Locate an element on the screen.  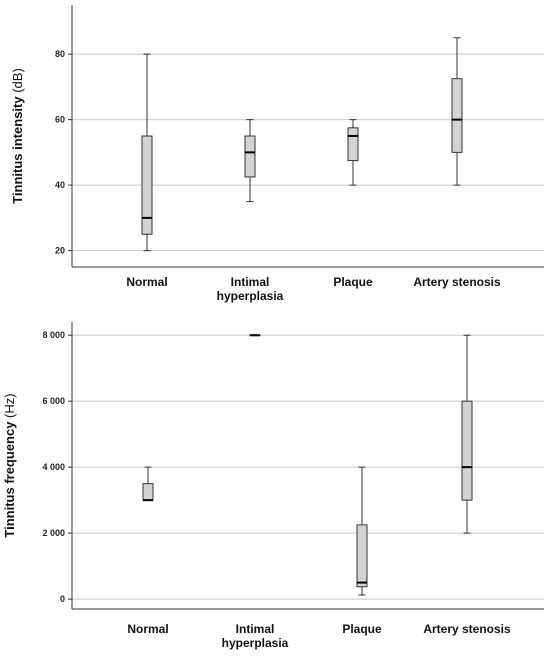
y-tick-label: 2 000 is located at coordinates (53, 533).